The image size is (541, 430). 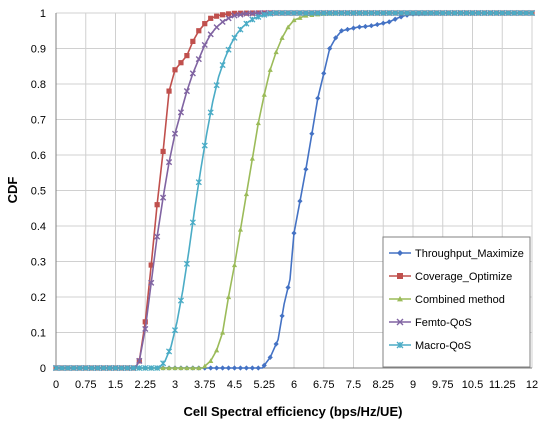 What do you see at coordinates (38, 85) in the screenshot?
I see `y-tick-label: 0.8` at bounding box center [38, 85].